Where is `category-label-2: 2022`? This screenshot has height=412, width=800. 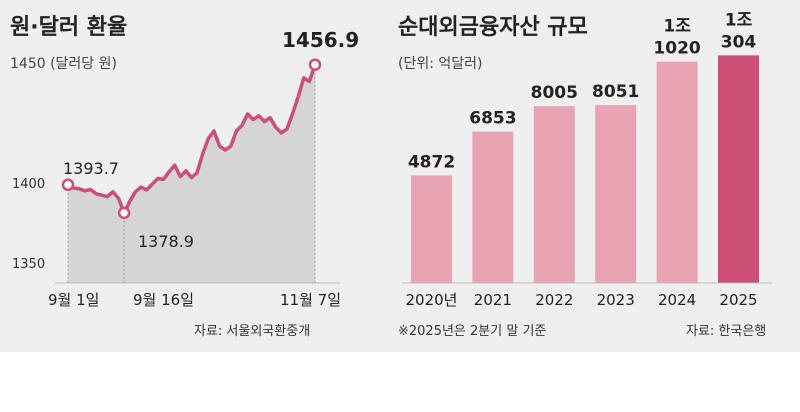
category-label-2: 2022 is located at coordinates (554, 300).